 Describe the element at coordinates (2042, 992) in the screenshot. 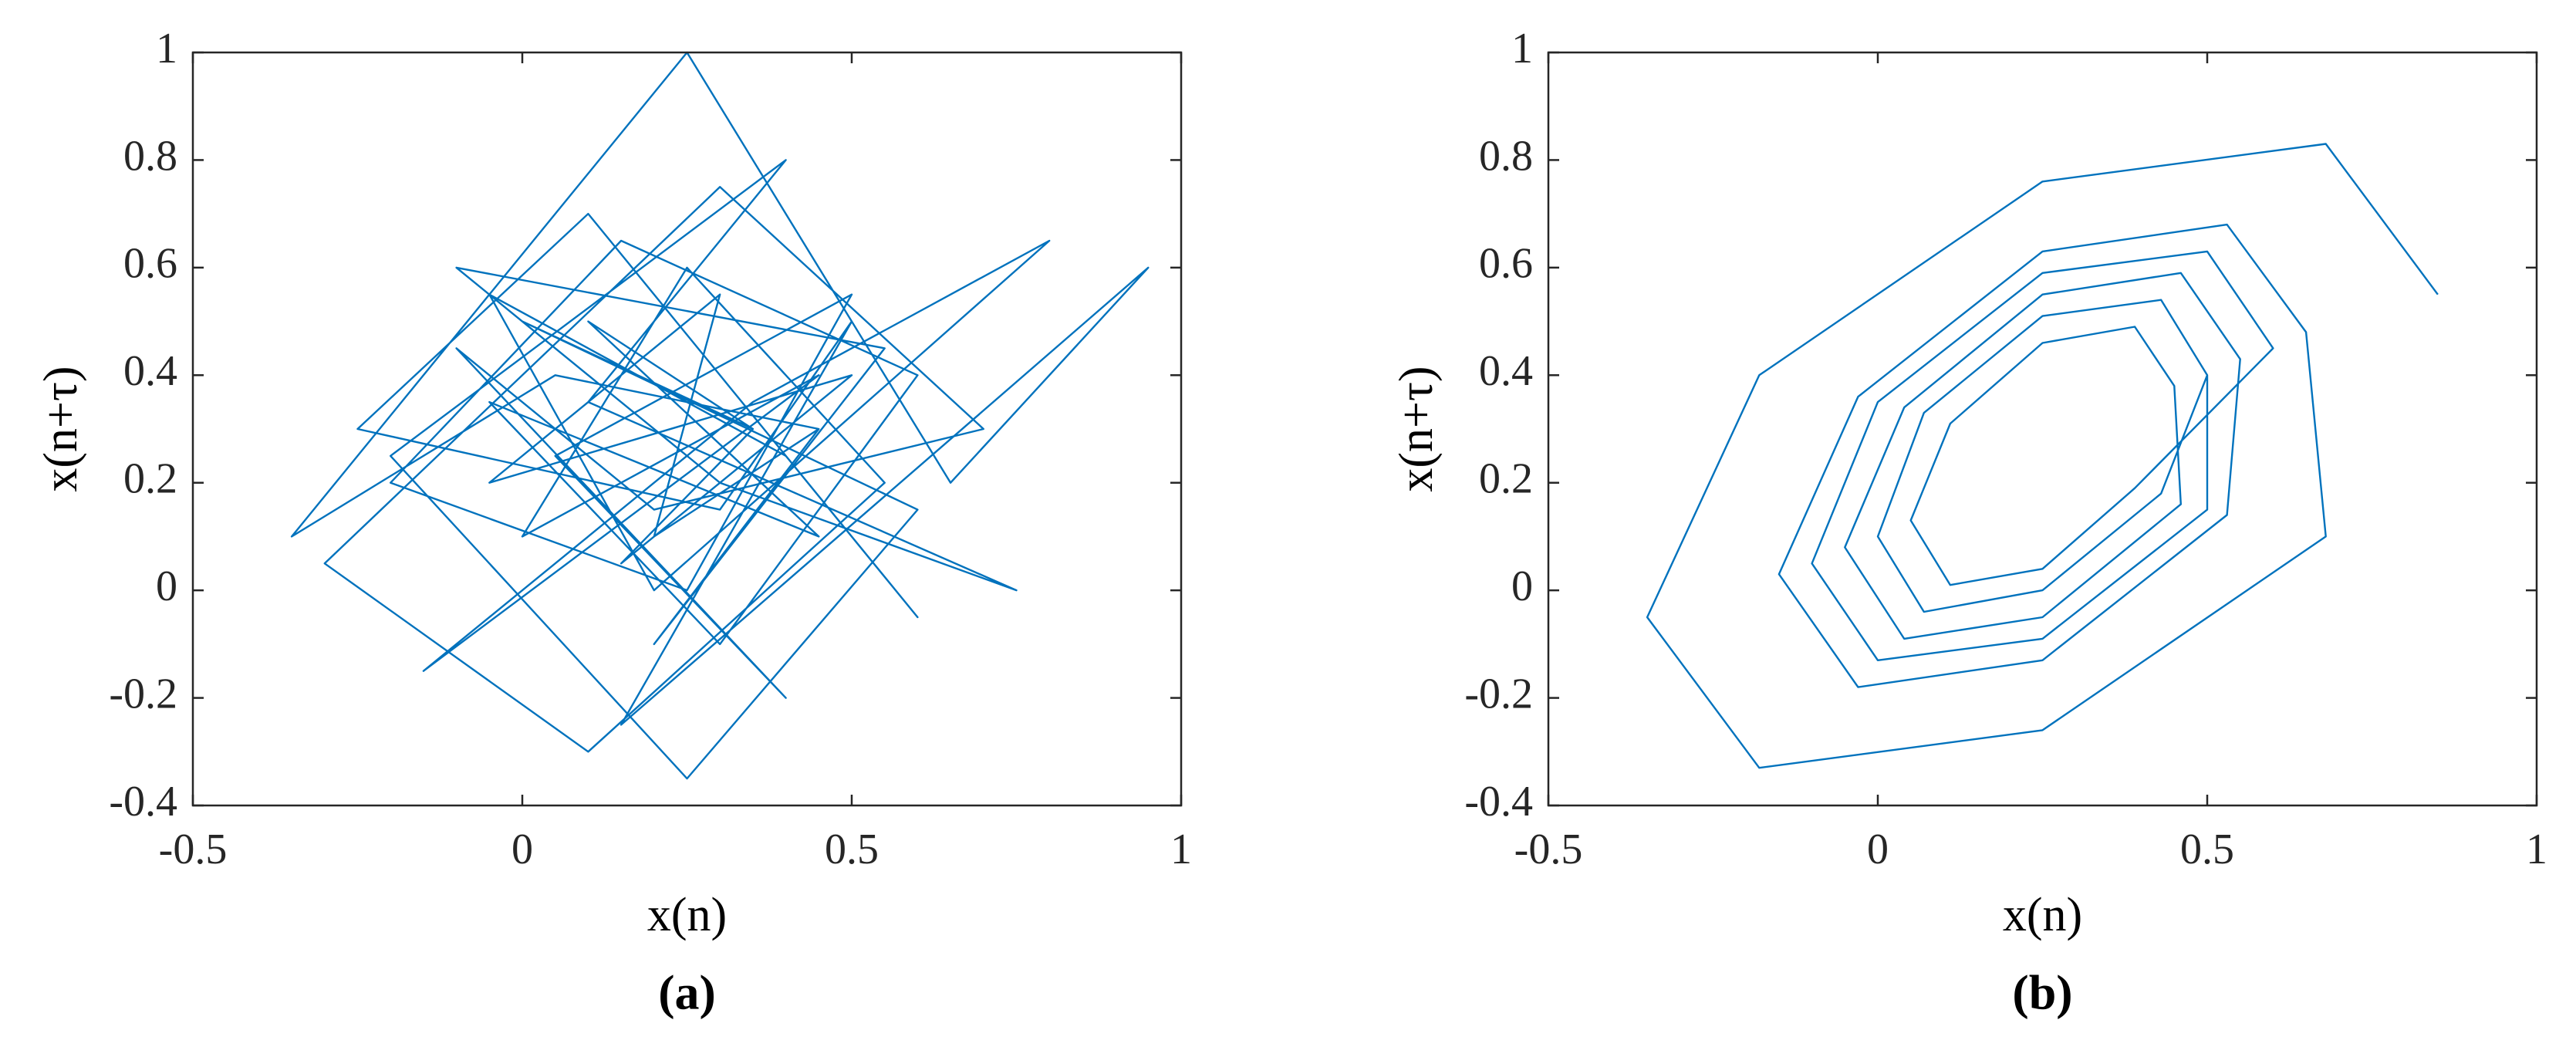

I see `panel-label: (b)` at that location.